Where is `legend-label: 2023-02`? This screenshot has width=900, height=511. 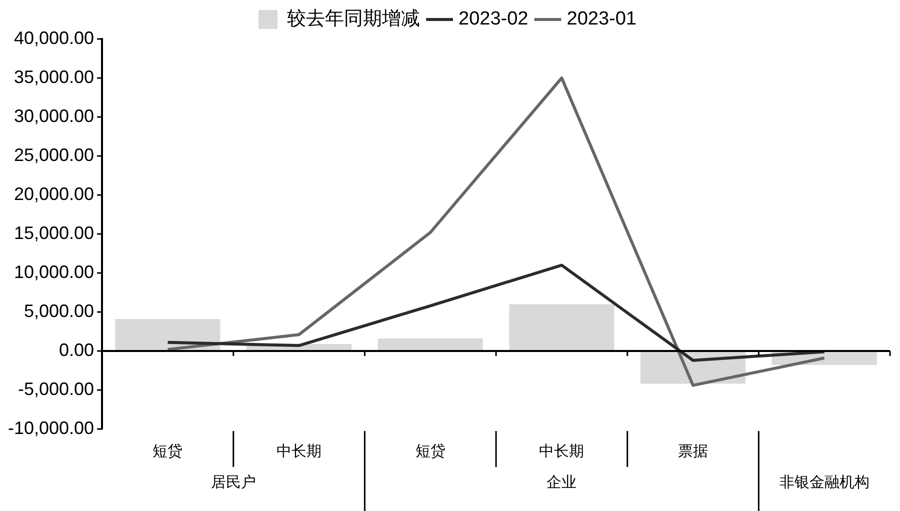
legend-label: 2023-02 is located at coordinates (493, 19).